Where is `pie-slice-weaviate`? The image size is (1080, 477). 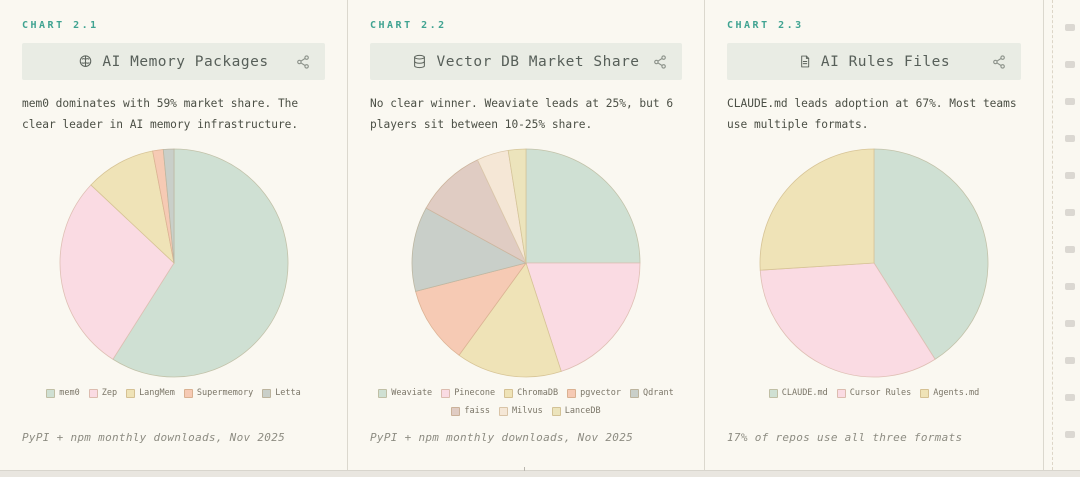
pie-slice-weaviate is located at coordinates (583, 206).